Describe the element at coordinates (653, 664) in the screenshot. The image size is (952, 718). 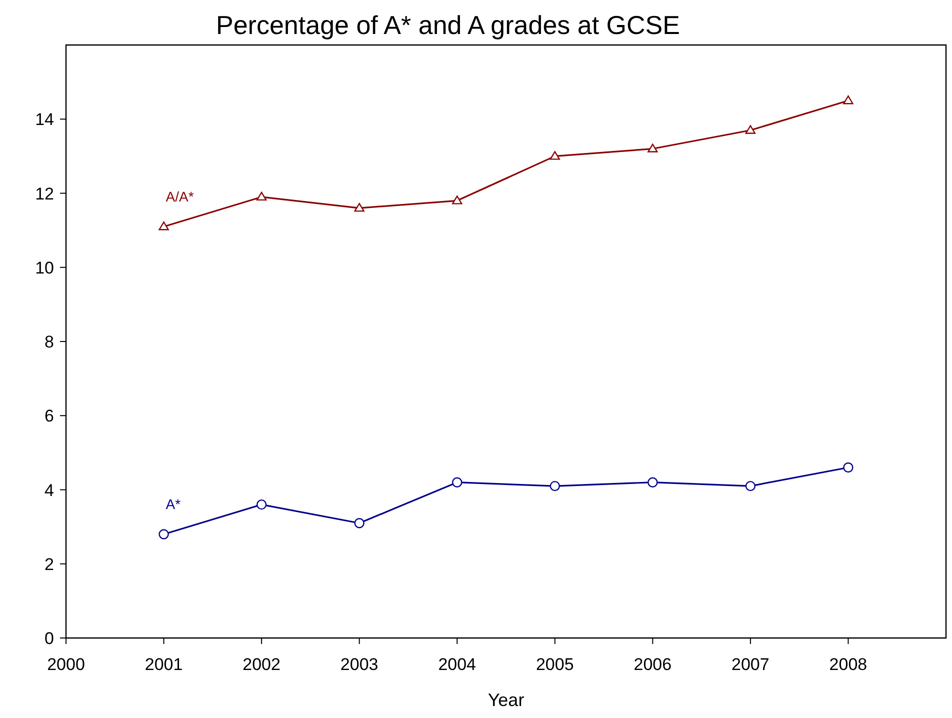
I see `x-tick-label: 2006` at that location.